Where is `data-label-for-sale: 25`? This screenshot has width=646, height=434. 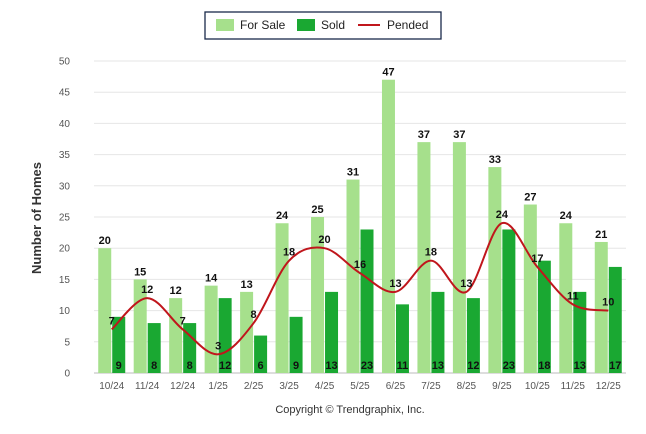
data-label-for-sale: 25 is located at coordinates (317, 210).